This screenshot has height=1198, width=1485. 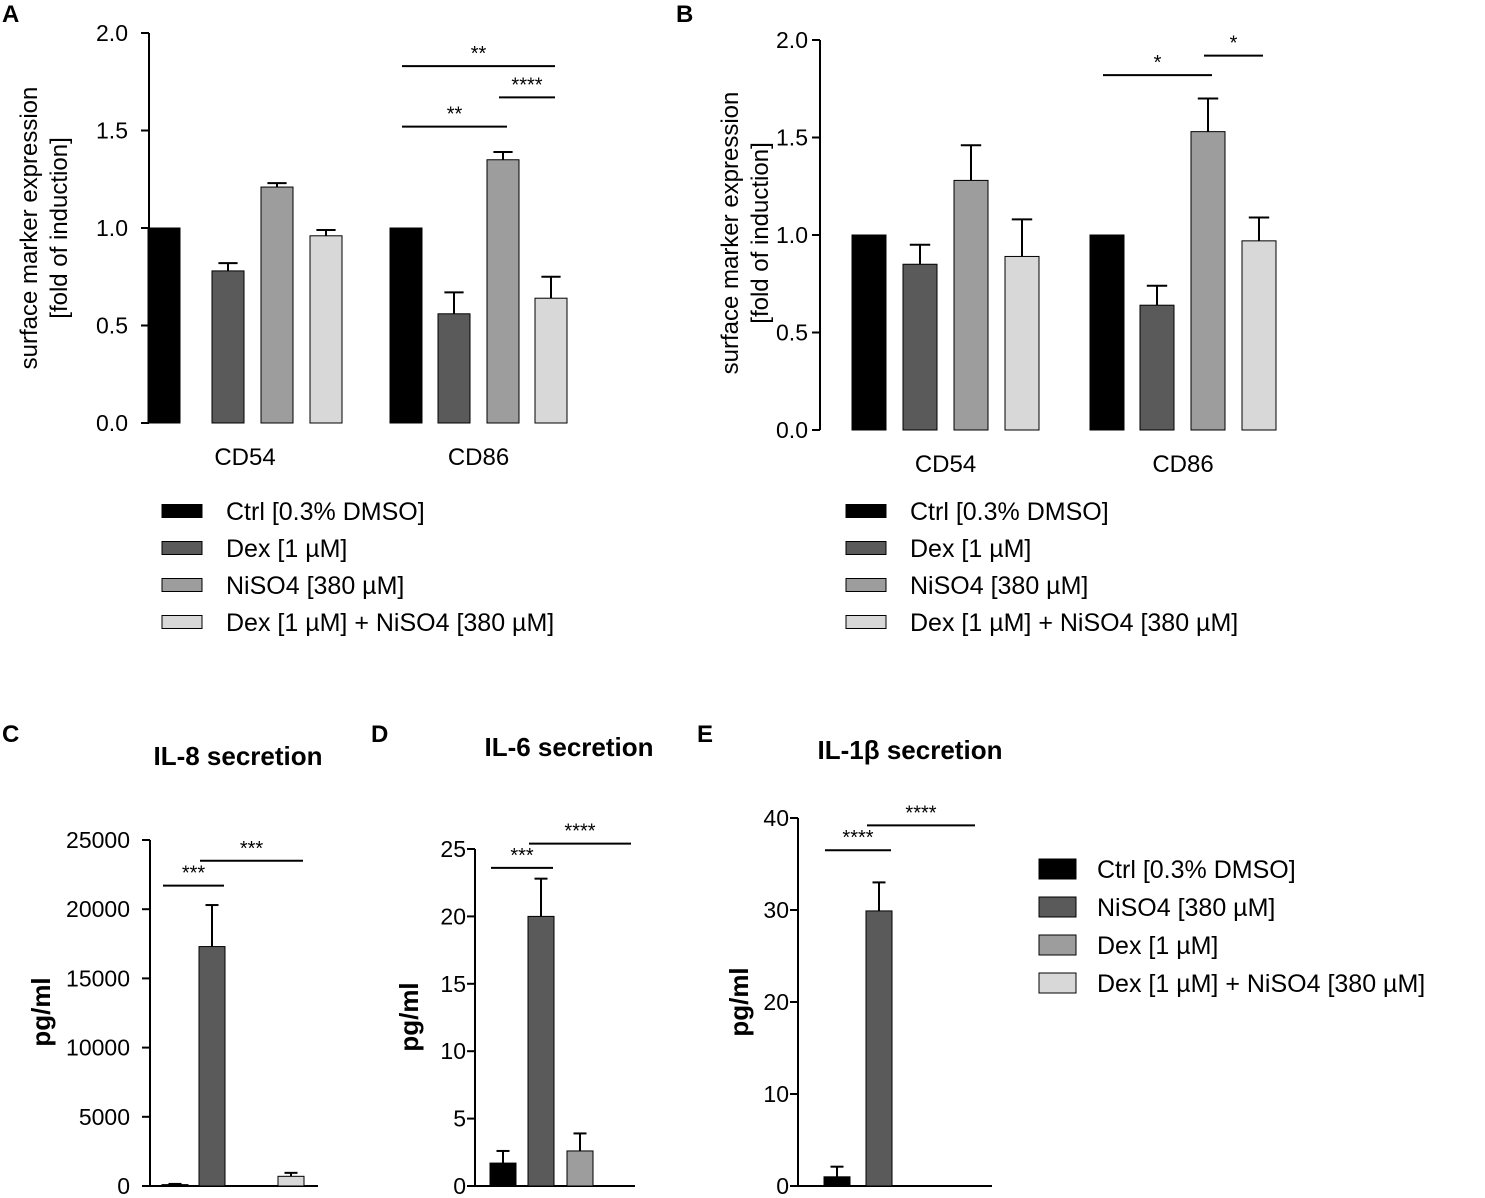 I want to click on chart-title: IL-1β secretion, so click(x=910, y=750).